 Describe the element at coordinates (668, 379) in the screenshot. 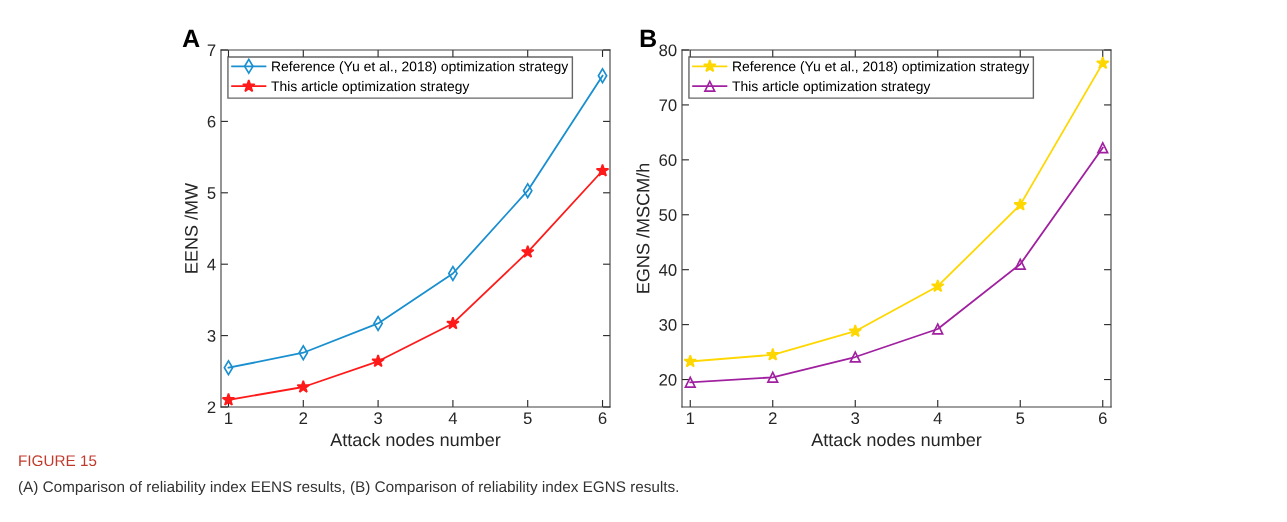

I see `y-tick-label: 20` at that location.